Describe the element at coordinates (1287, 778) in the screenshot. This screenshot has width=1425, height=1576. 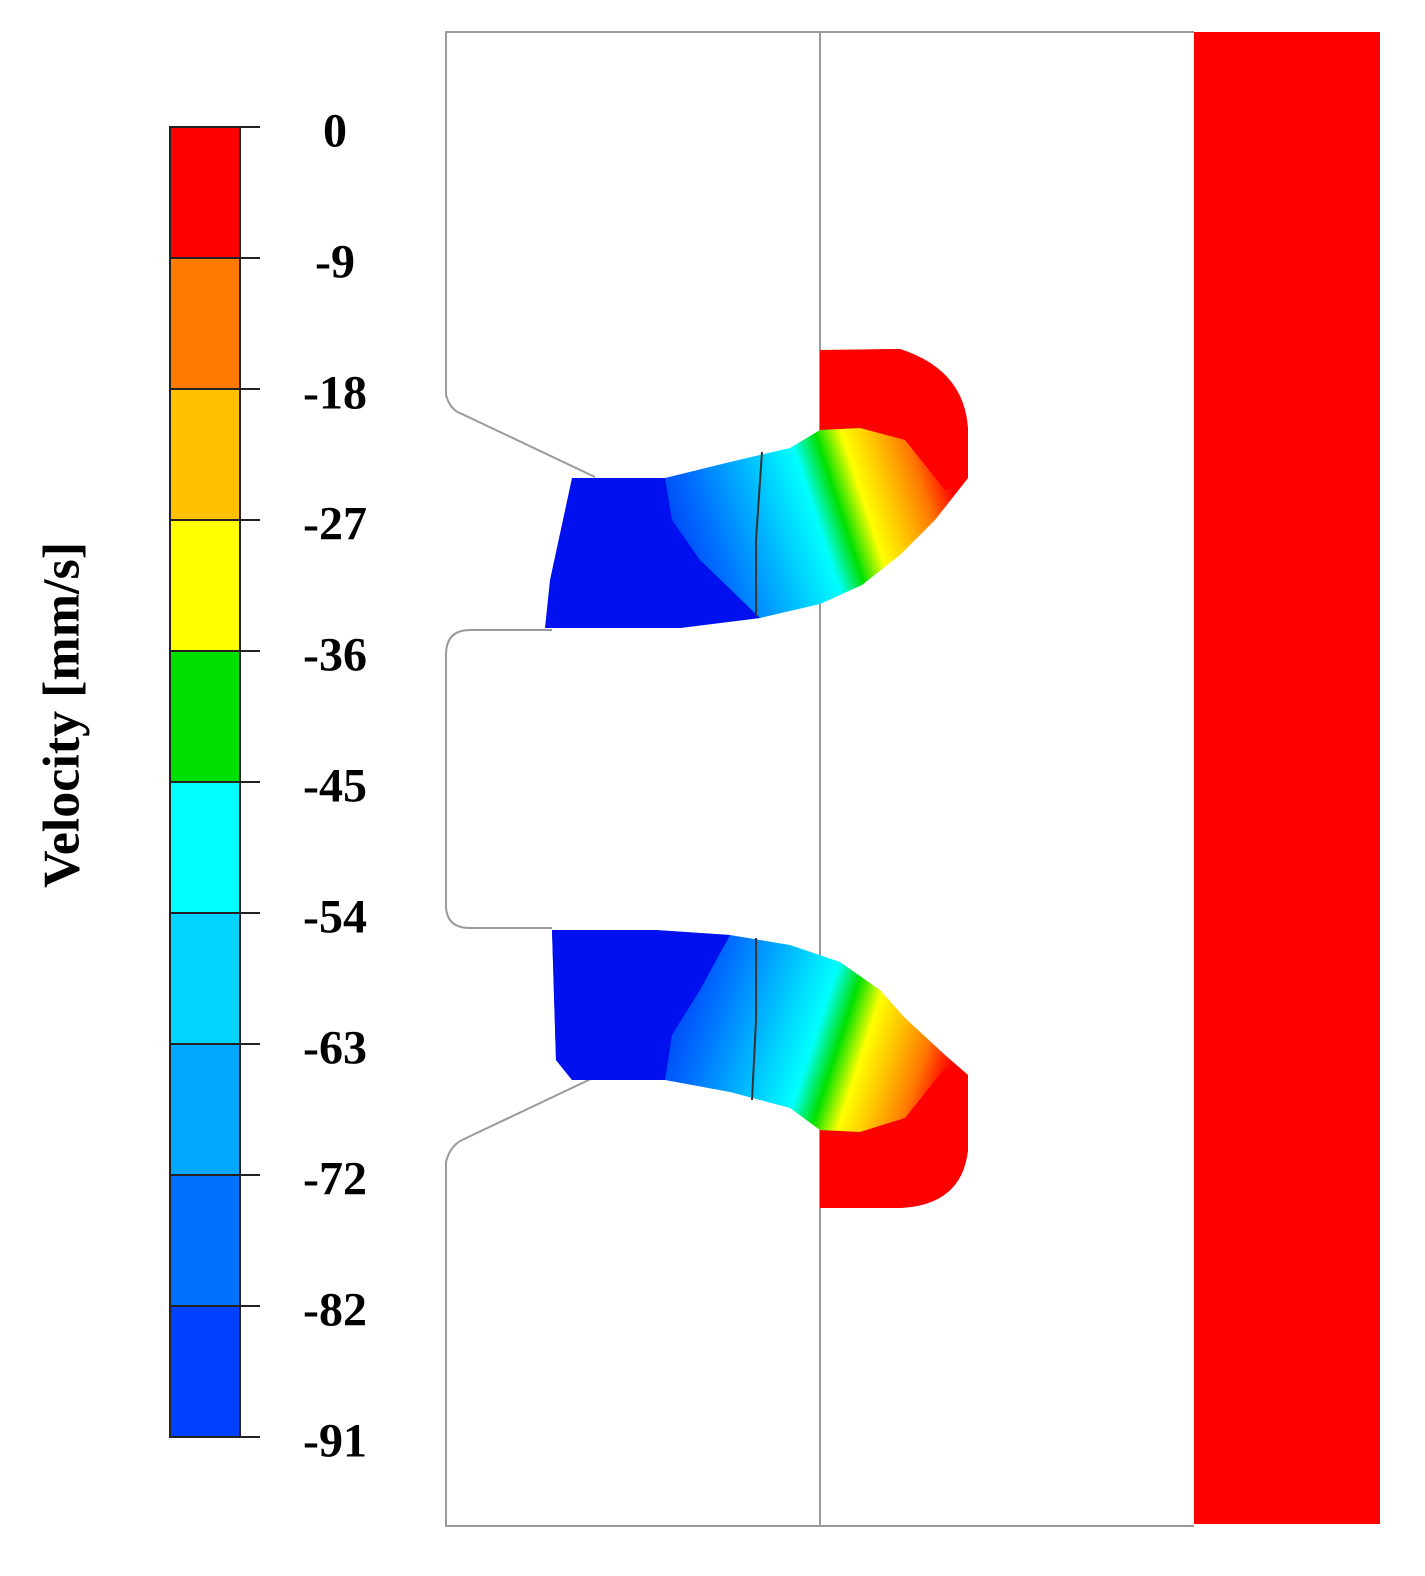
I see `rigid-die` at that location.